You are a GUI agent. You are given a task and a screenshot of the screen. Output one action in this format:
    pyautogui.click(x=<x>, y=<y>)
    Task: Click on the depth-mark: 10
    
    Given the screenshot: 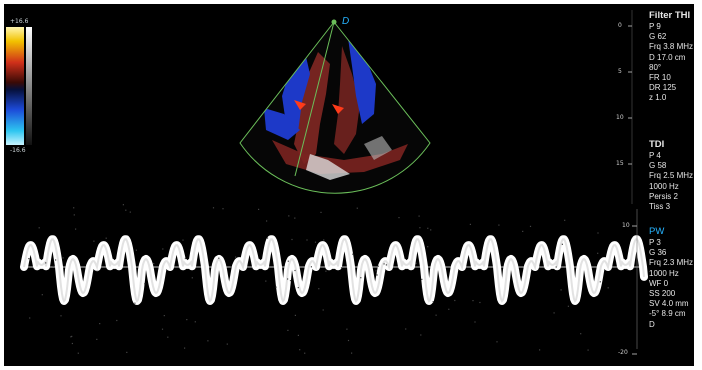 What is the action you would take?
    pyautogui.click(x=620, y=117)
    